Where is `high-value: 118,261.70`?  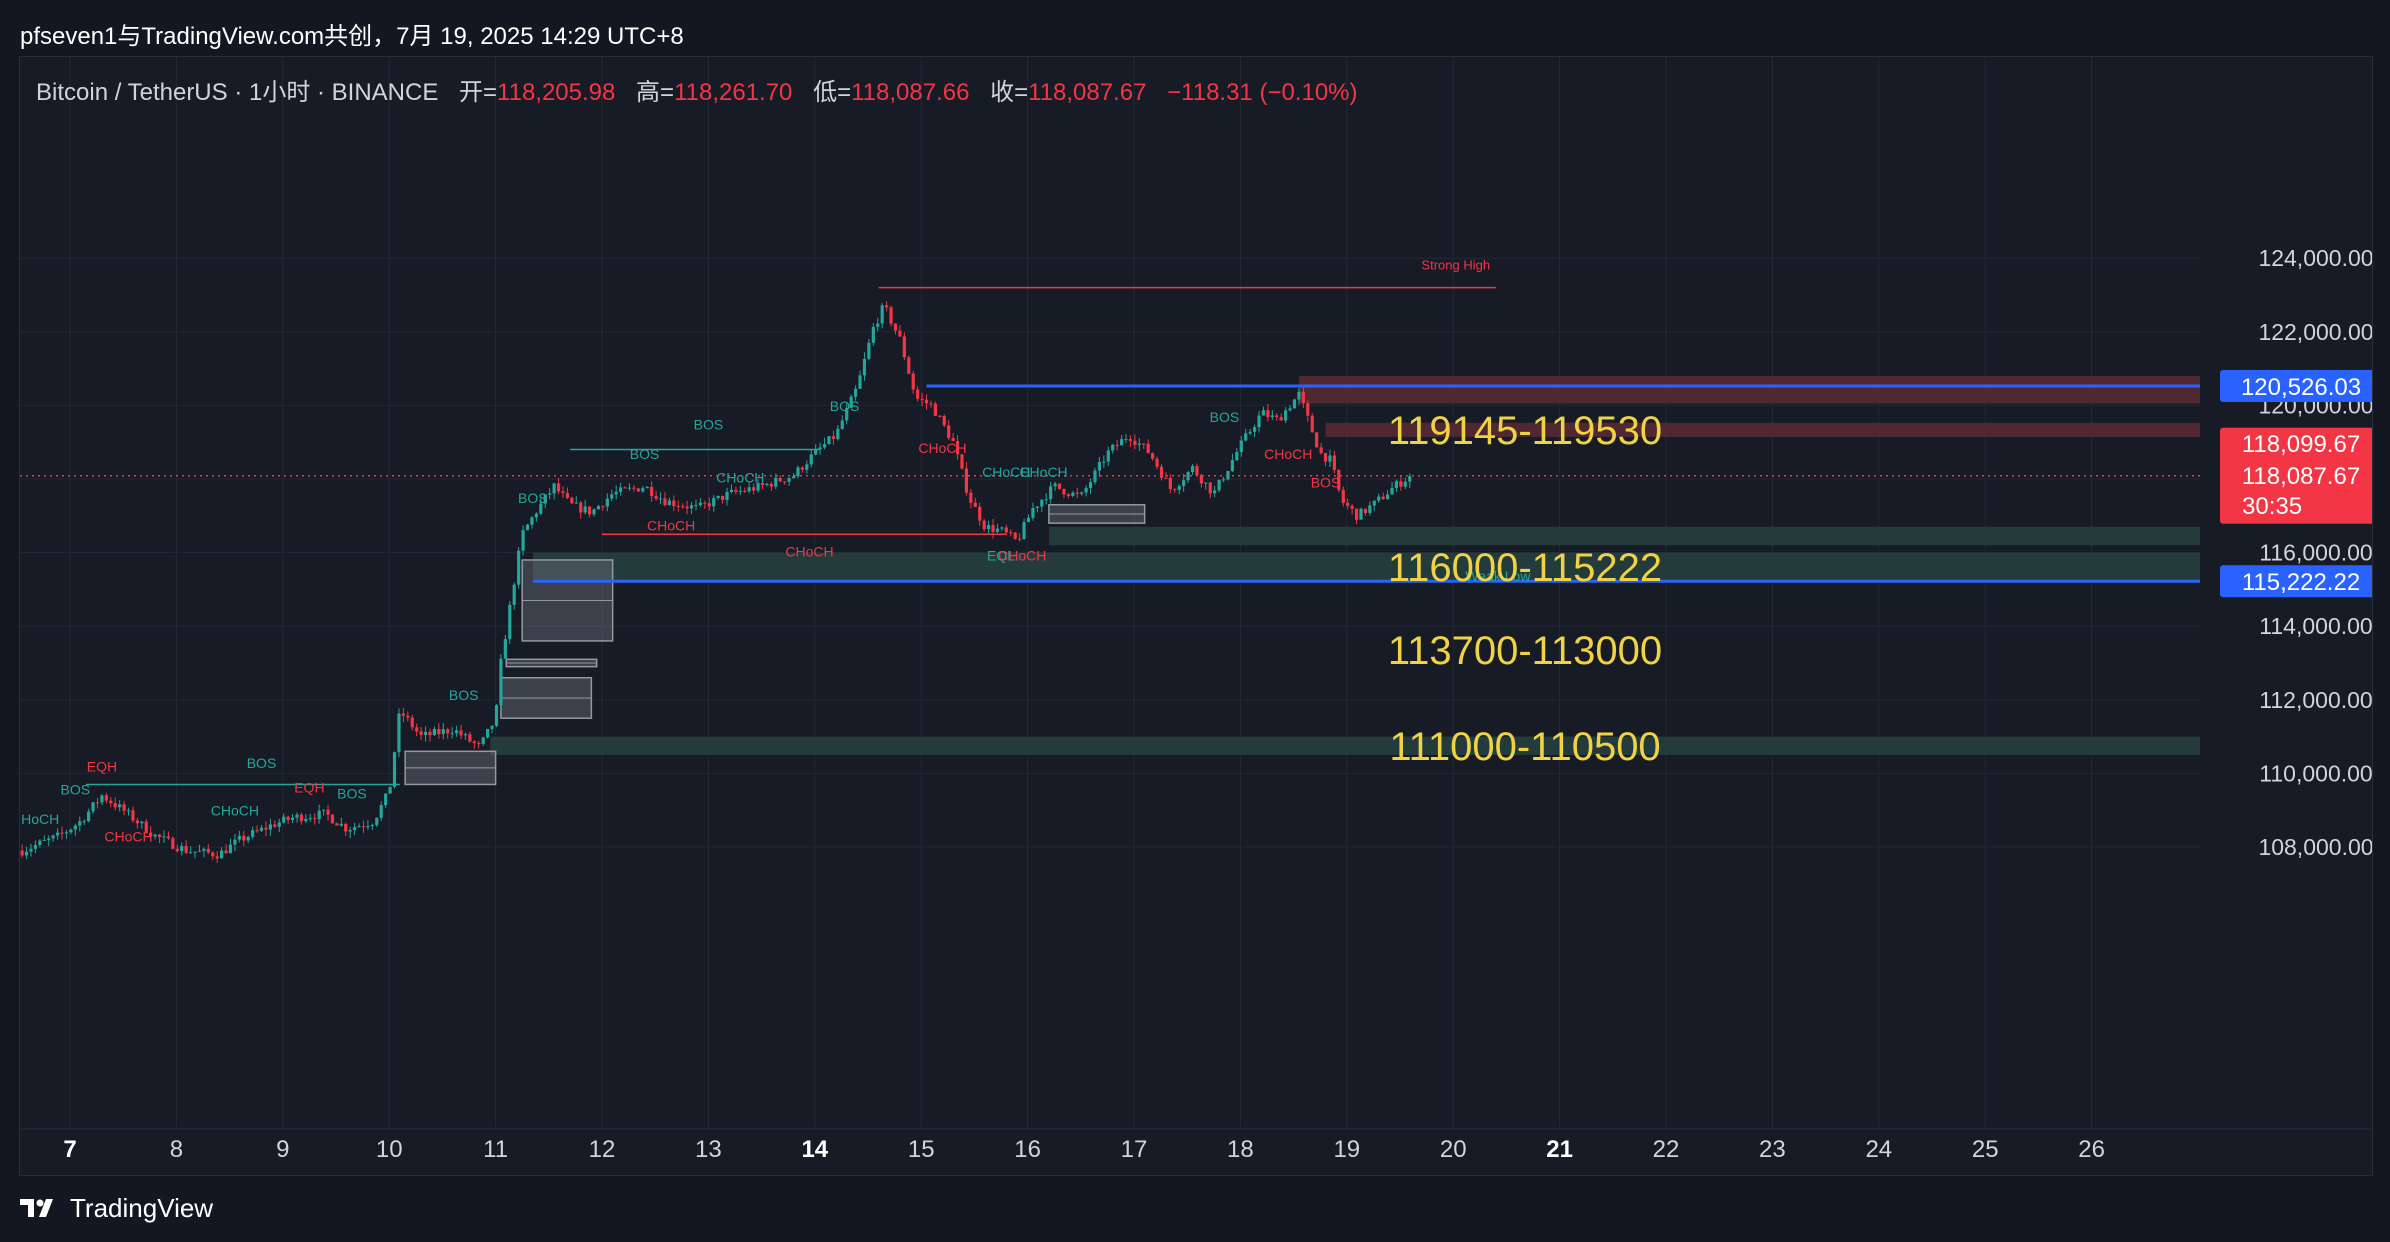 high-value: 118,261.70 is located at coordinates (733, 92).